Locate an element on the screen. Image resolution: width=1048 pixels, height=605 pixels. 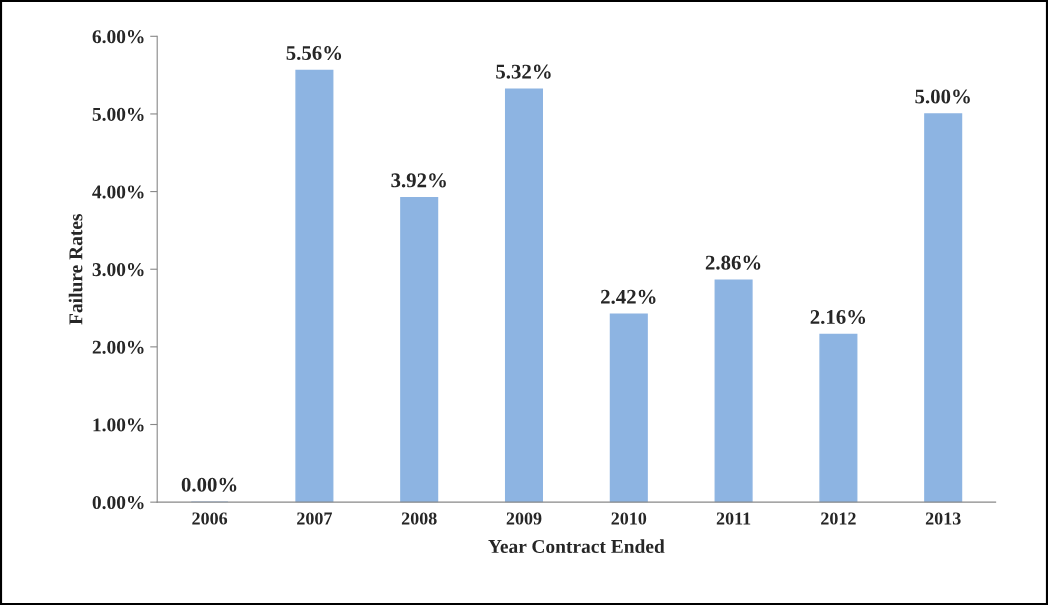
x-axis-title: Year Contract Ended is located at coordinates (576, 546).